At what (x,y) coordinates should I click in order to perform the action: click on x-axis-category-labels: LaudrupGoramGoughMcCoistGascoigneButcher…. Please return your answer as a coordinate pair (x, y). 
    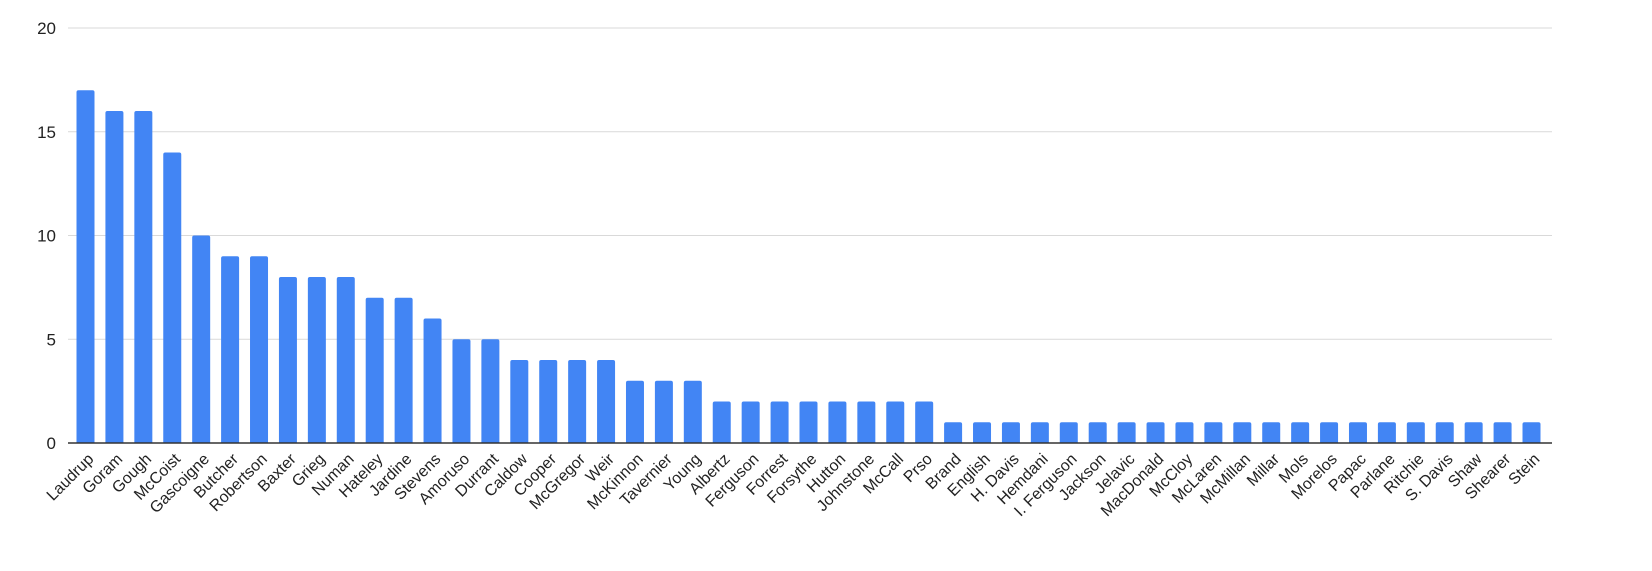
    Looking at the image, I should click on (794, 485).